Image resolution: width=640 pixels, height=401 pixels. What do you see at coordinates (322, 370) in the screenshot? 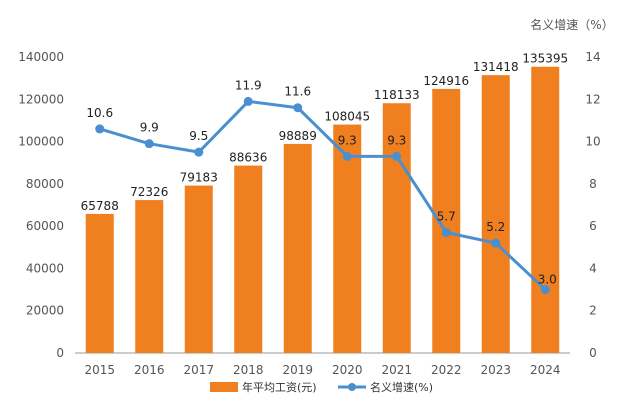
I see `x-axis: 2015 2016 2017 2018 2019 2020 2021 2022 2023 2024` at bounding box center [322, 370].